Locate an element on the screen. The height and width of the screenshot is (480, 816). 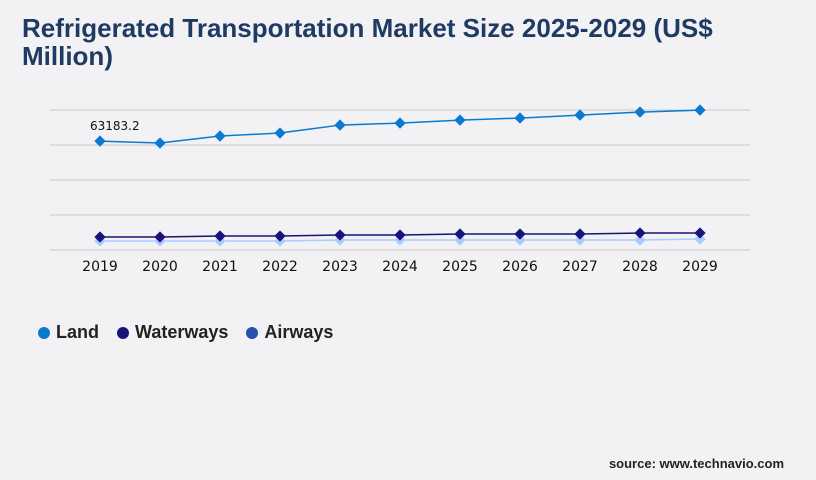
legend-item-land: Land is located at coordinates (68, 332).